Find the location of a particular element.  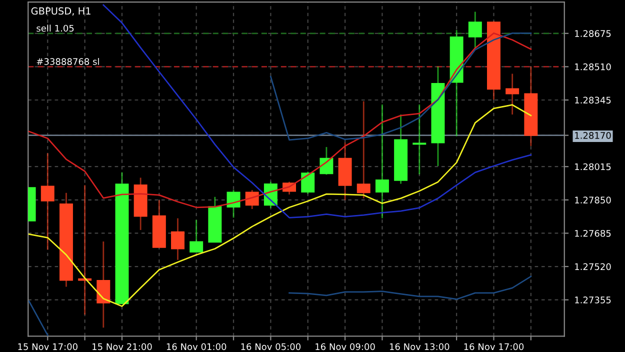

x-tick-label: 15 Nov 17:00 is located at coordinates (48, 346).